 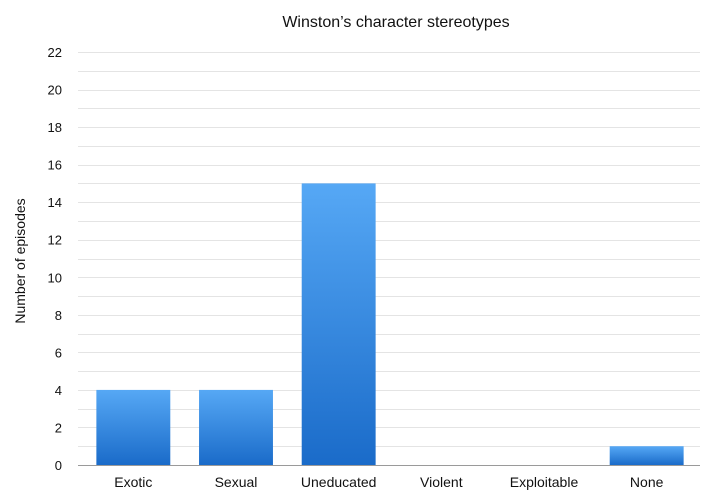 What do you see at coordinates (55, 90) in the screenshot?
I see `y-tick-label: 20` at bounding box center [55, 90].